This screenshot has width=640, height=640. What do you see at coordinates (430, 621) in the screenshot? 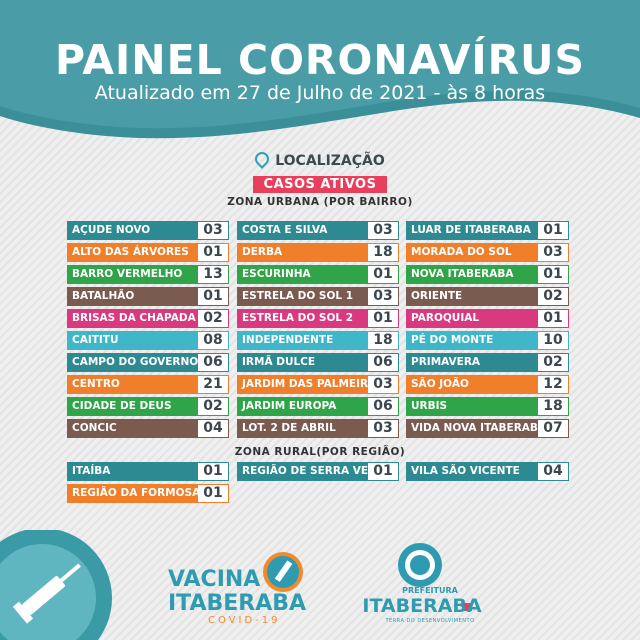
I see `city-tagline: TERRA DO DESENVOLVIMENTO` at bounding box center [430, 621].